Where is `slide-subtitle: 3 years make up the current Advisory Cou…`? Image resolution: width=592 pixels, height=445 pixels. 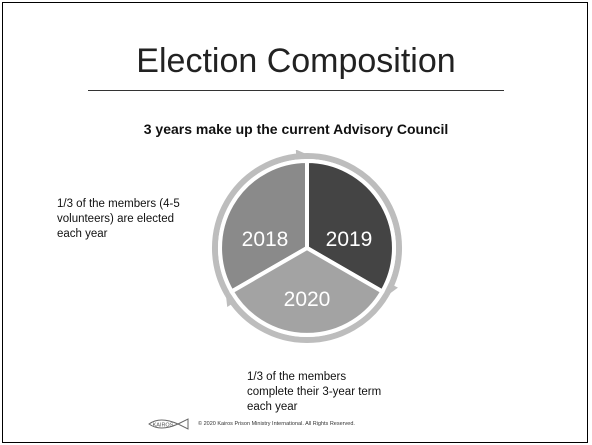
slide-subtitle: 3 years make up the current Advisory Cou… is located at coordinates (296, 129).